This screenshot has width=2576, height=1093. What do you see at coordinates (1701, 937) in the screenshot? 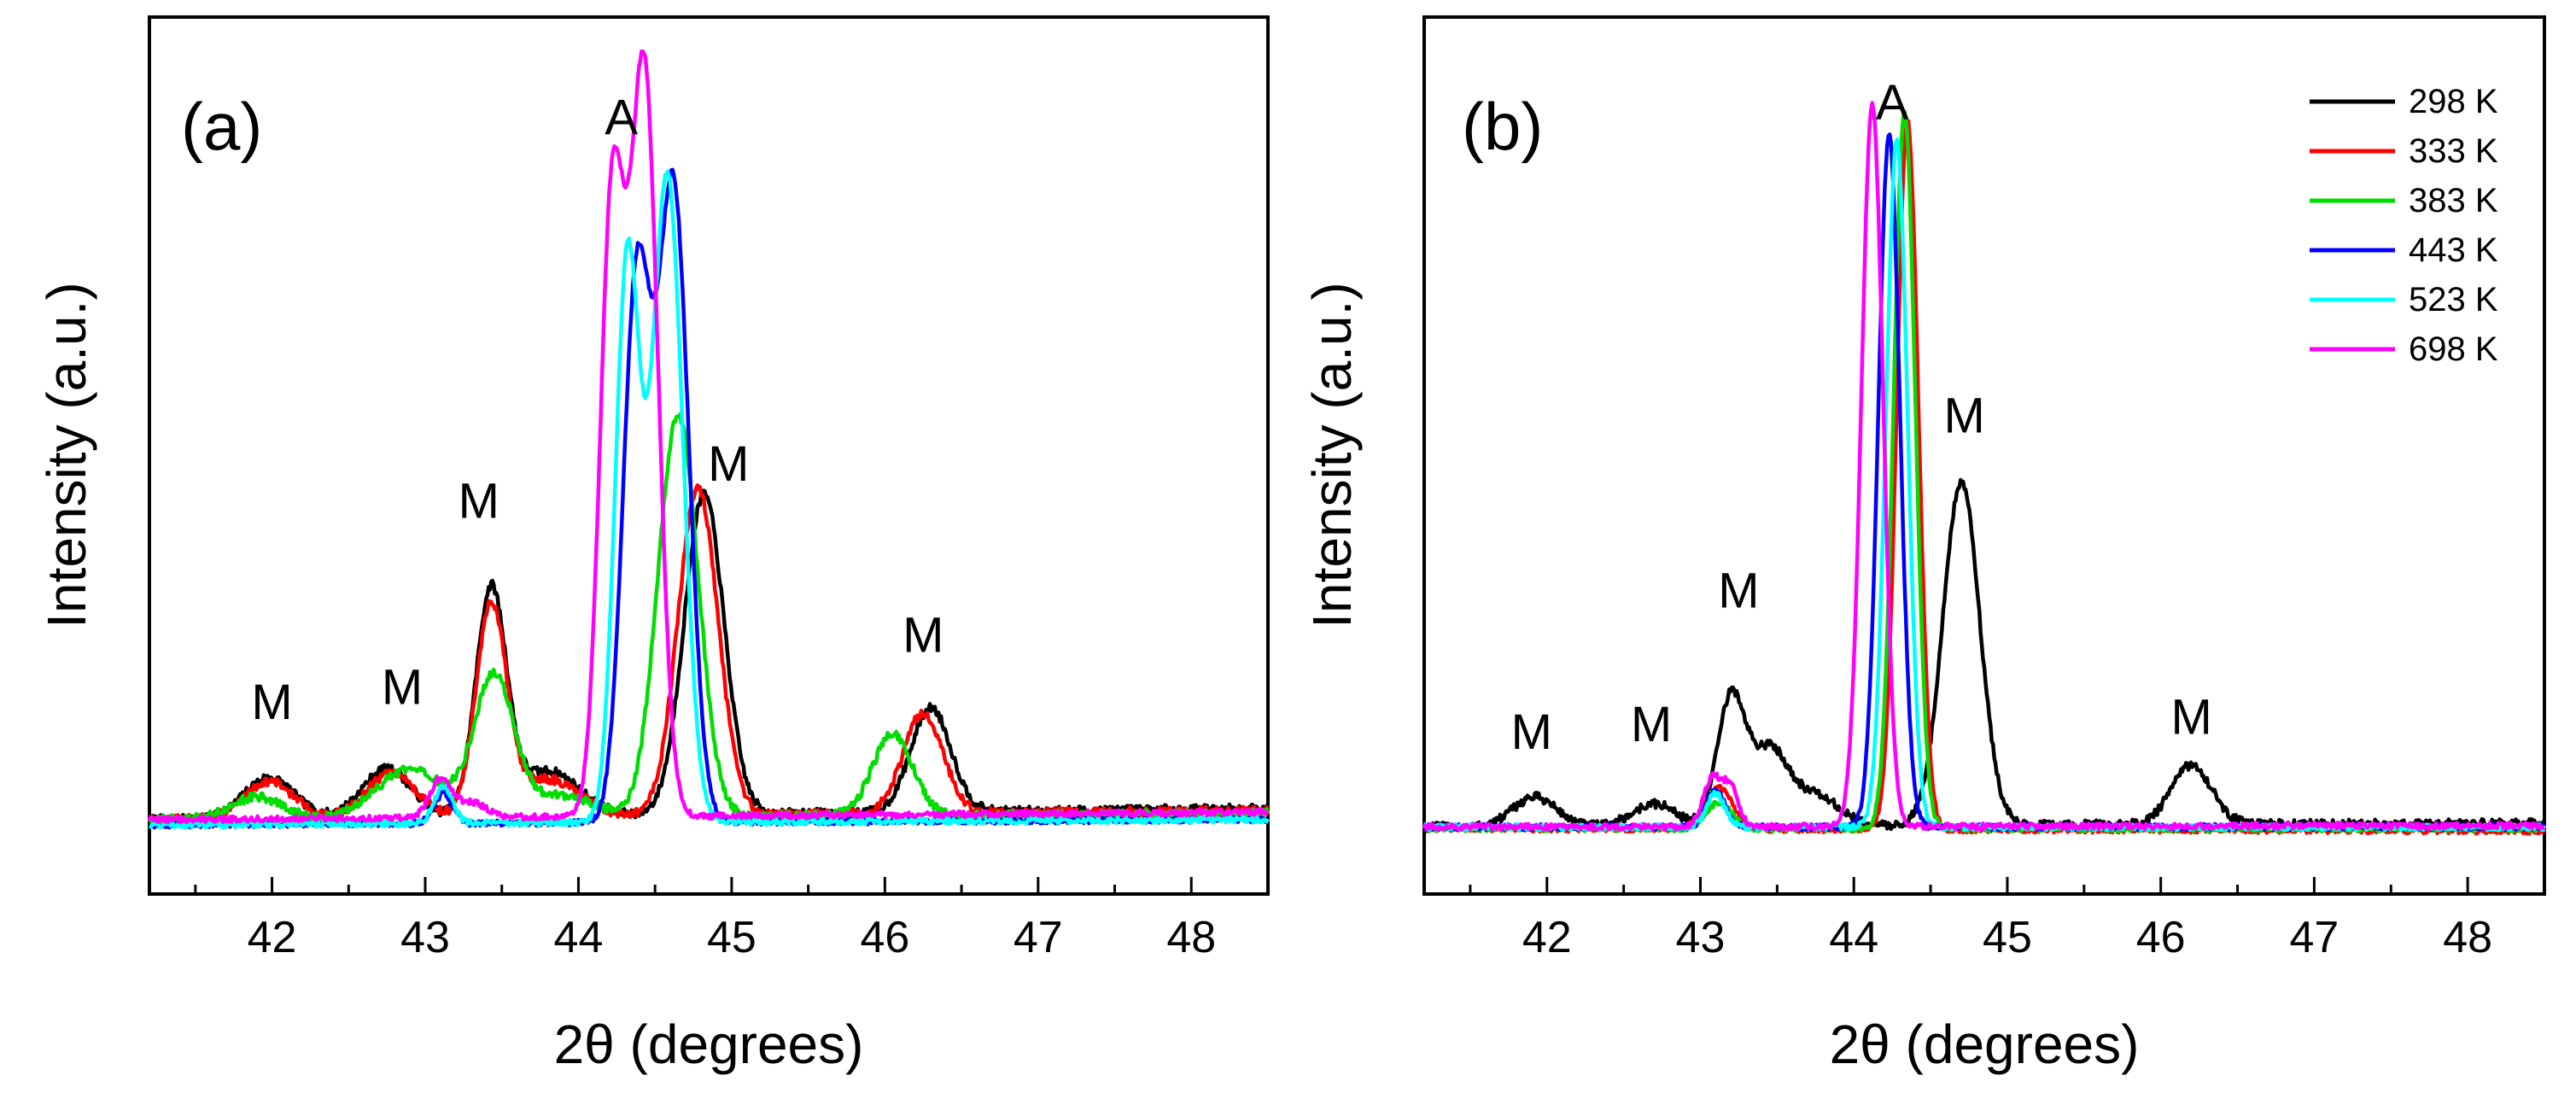
I see `x-tick-label-b: 43` at bounding box center [1701, 937].